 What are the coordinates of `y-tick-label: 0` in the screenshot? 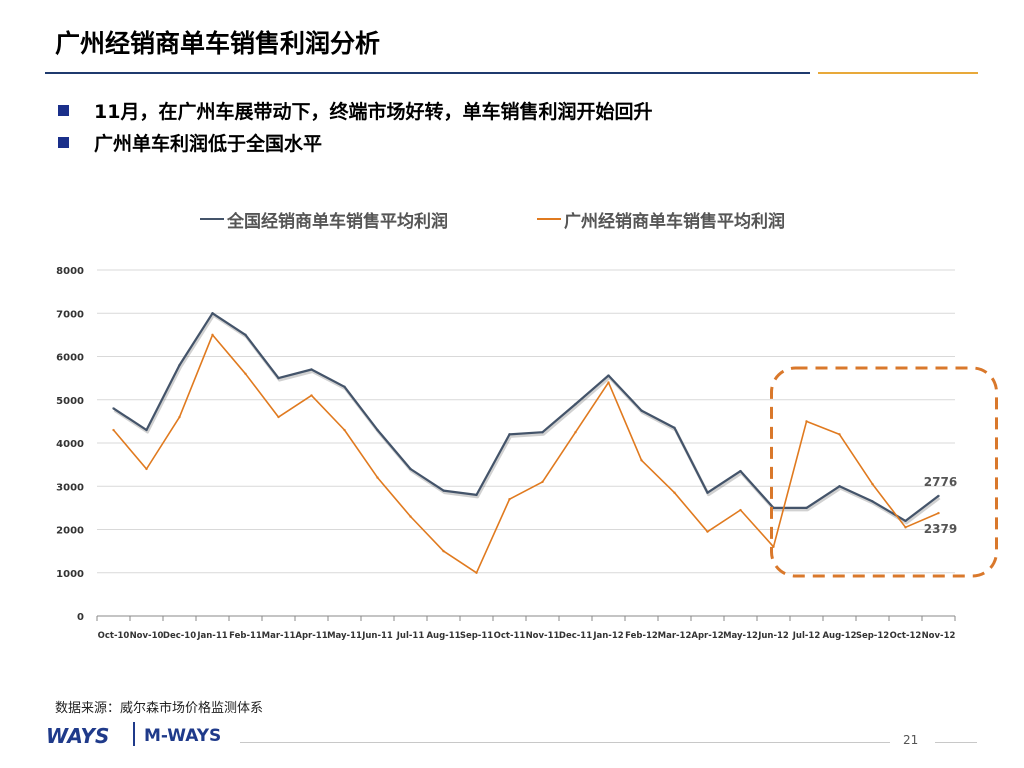 It's located at (80, 617).